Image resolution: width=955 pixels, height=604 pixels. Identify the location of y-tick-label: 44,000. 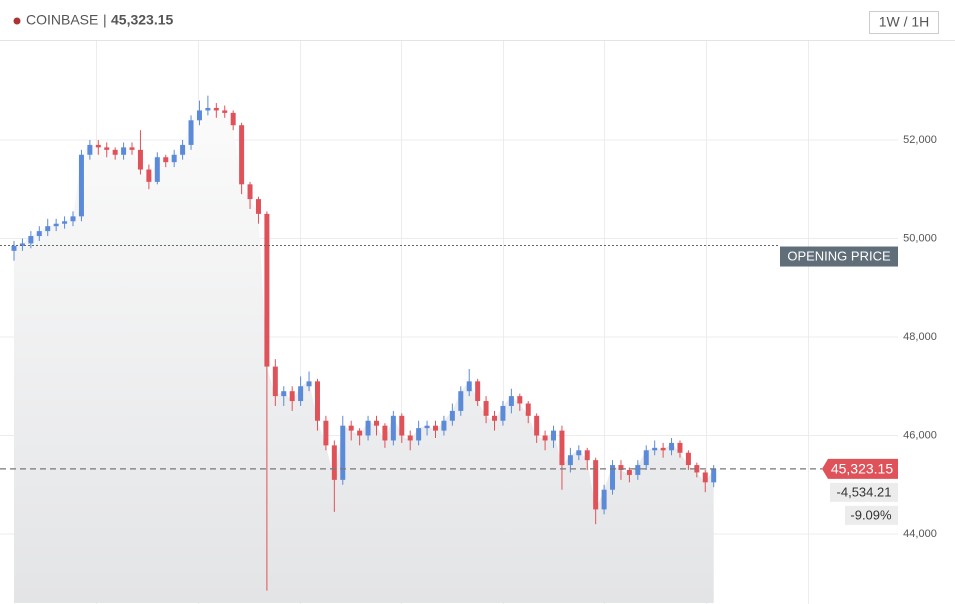
(920, 534).